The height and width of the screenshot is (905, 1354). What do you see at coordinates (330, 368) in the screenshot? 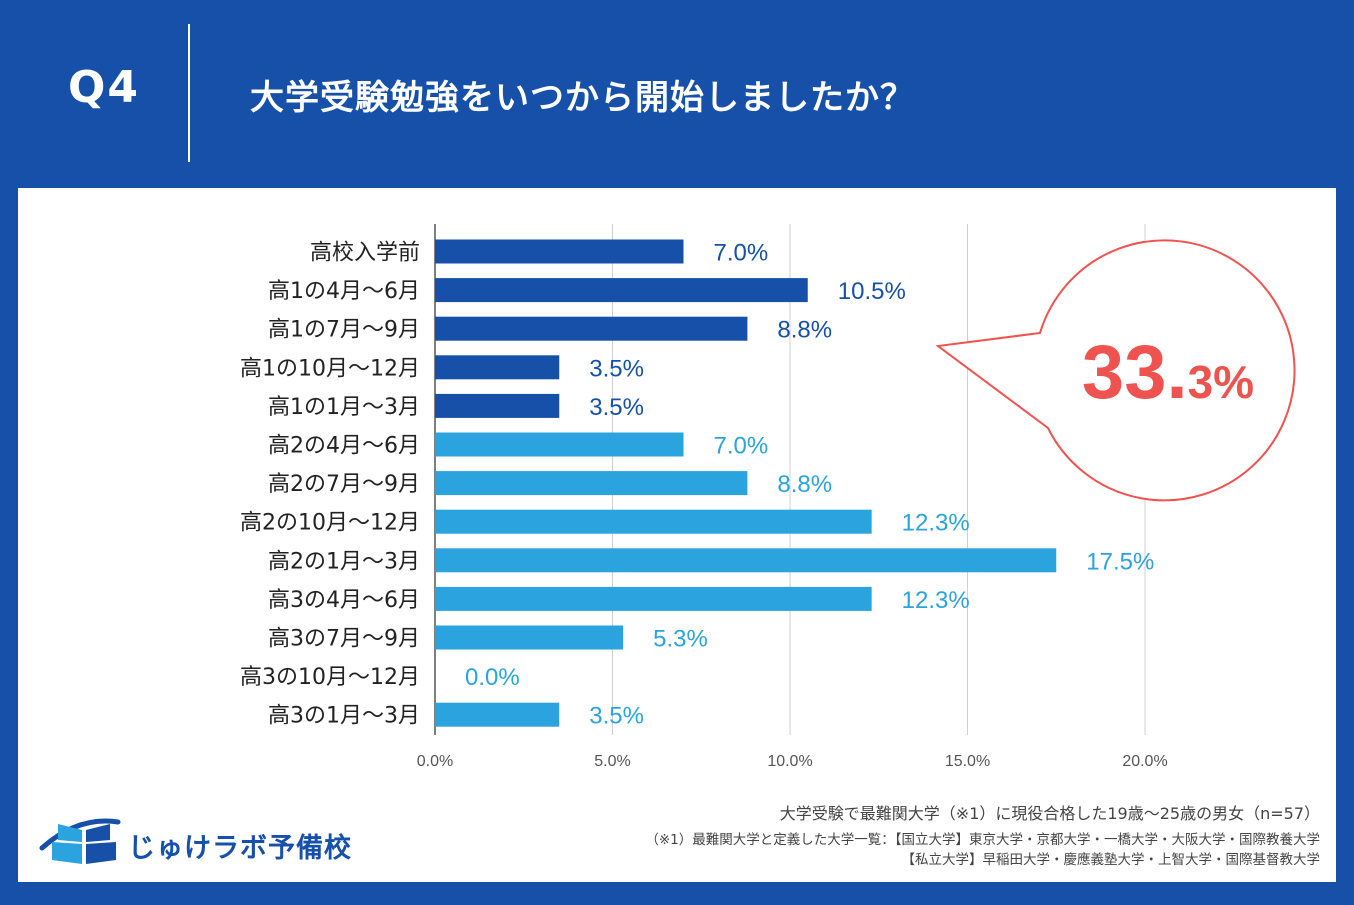
I see `category-label: 高1の10月～12月` at bounding box center [330, 368].